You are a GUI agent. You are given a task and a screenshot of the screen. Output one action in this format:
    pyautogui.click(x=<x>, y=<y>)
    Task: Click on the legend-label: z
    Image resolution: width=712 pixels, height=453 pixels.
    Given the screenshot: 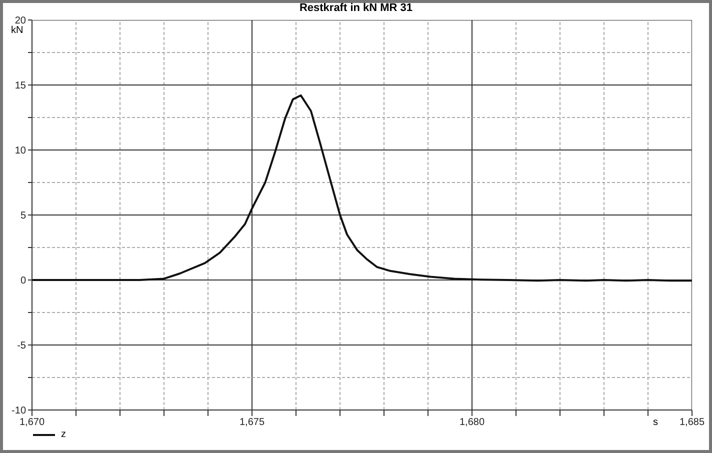 What is the action you would take?
    pyautogui.click(x=63, y=434)
    